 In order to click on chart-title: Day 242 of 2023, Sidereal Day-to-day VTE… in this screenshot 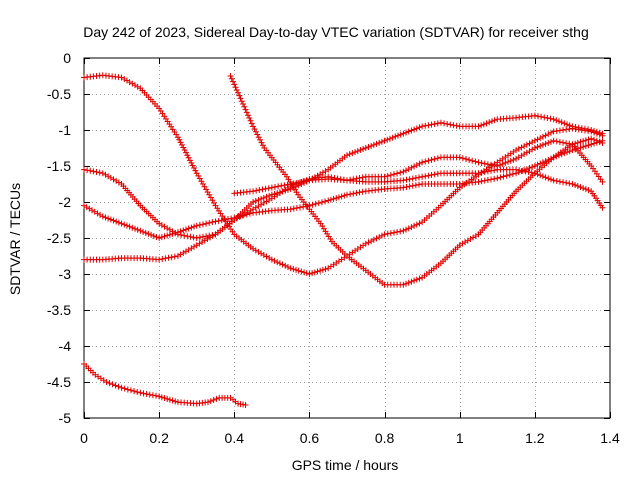, I will do `click(336, 32)`.